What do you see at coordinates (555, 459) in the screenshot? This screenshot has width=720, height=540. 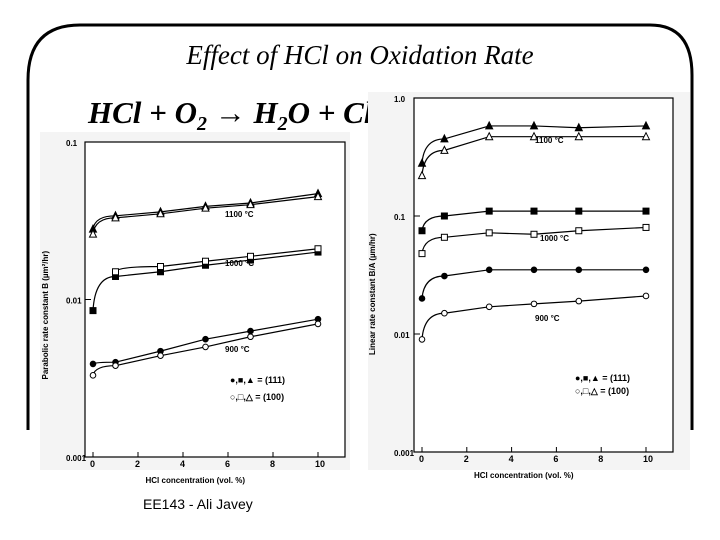 I see `x-tick-label: 6` at bounding box center [555, 459].